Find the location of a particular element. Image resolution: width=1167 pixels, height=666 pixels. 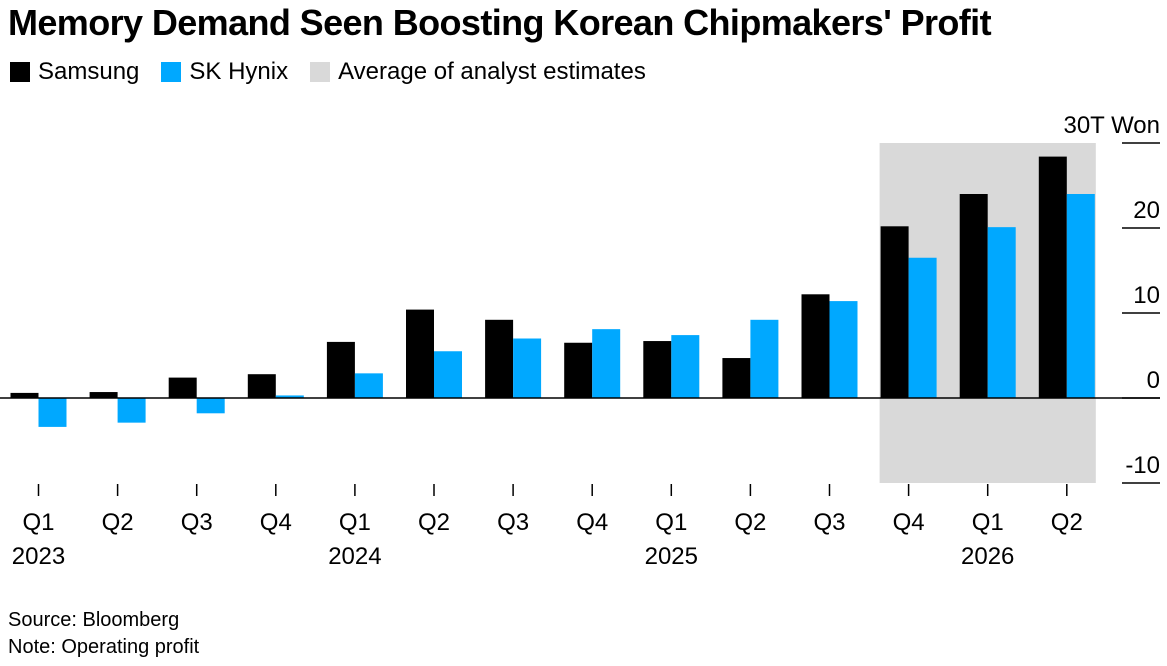

legend-item-sk-hynix: SK Hynix is located at coordinates (224, 72).